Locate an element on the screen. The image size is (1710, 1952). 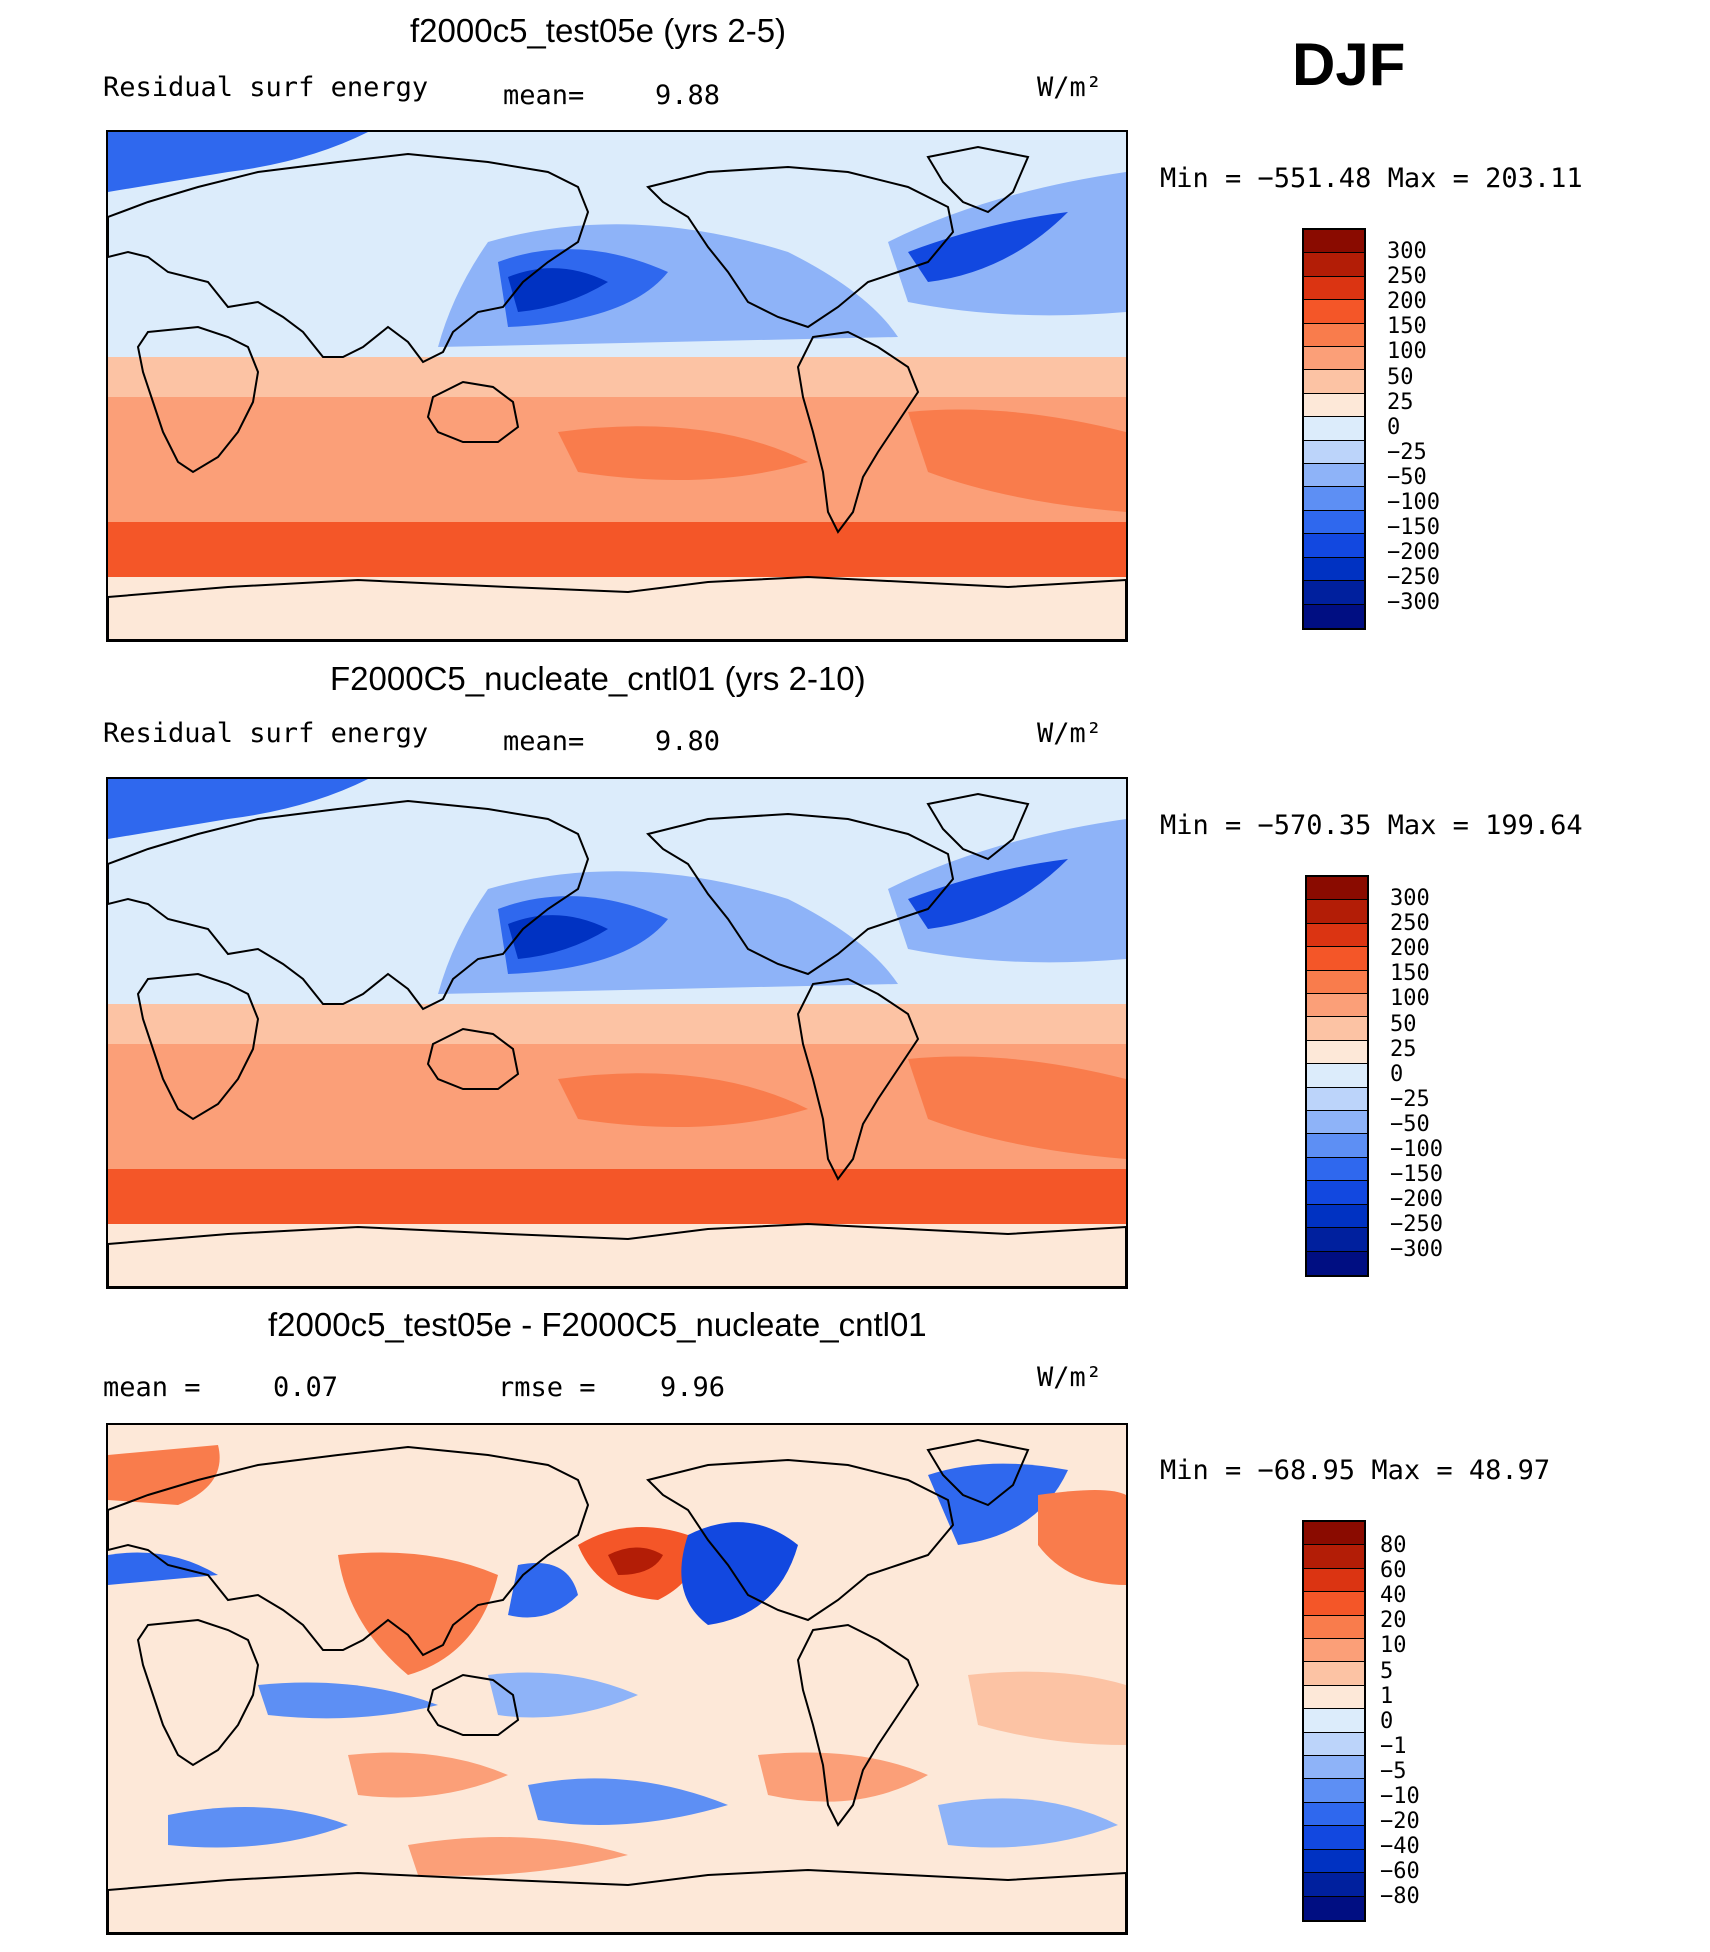
colorbar-level-label: −150 is located at coordinates (1413, 528).